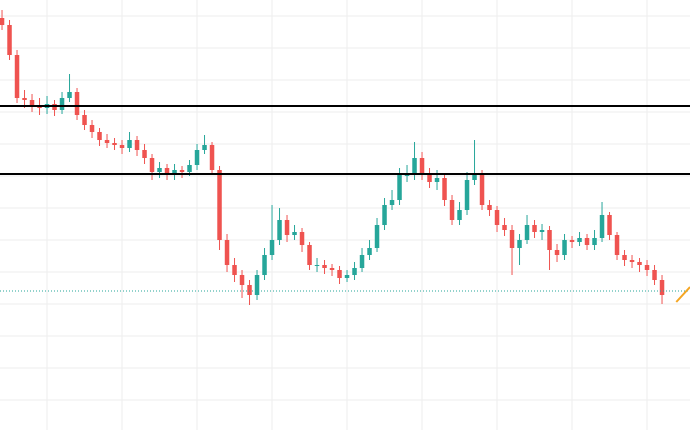  Describe the element at coordinates (682, 294) in the screenshot. I see `trend-line` at that location.